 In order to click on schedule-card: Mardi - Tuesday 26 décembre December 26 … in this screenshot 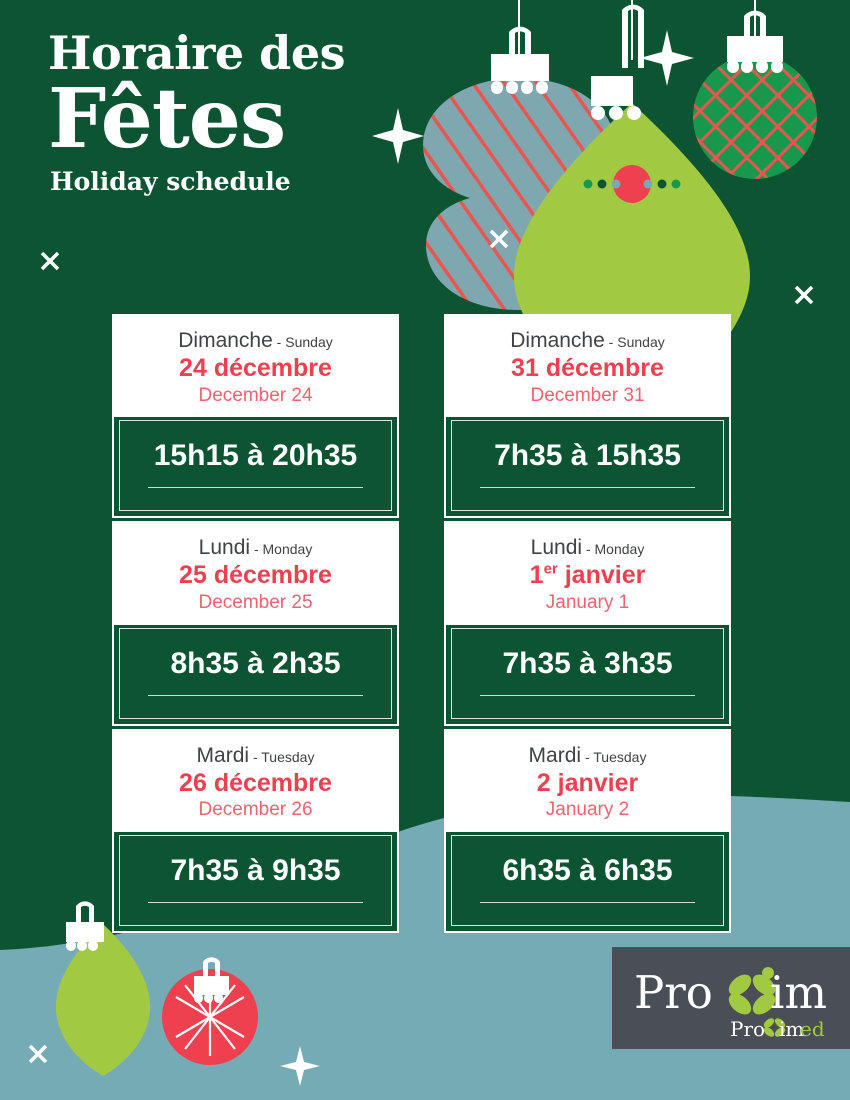, I will do `click(255, 831)`.